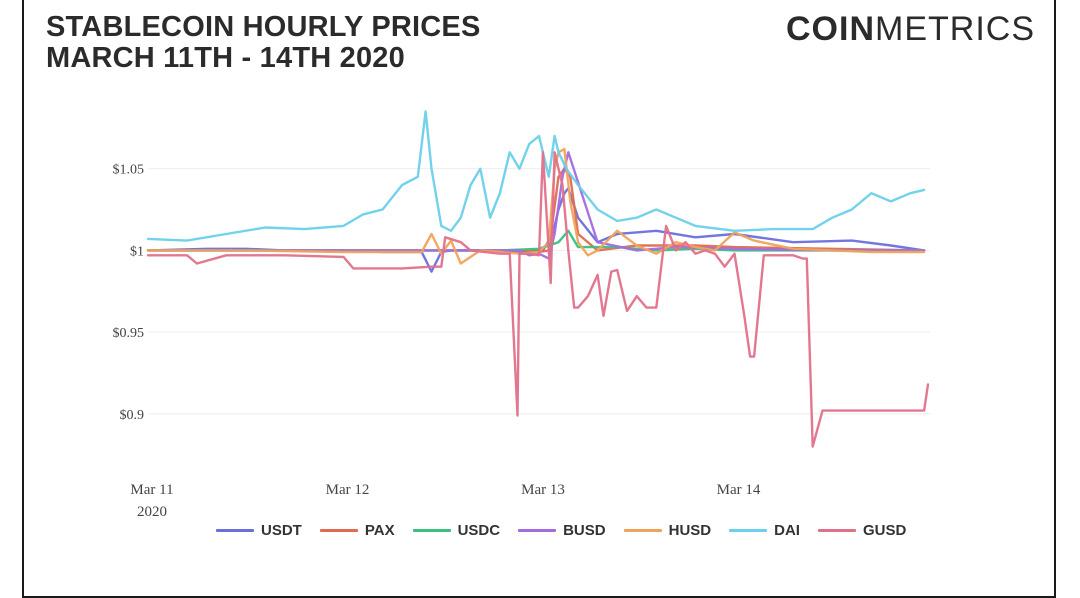 Image resolution: width=1080 pixels, height=598 pixels. Describe the element at coordinates (562, 530) in the screenshot. I see `legend-item-busd: BUSD` at that location.